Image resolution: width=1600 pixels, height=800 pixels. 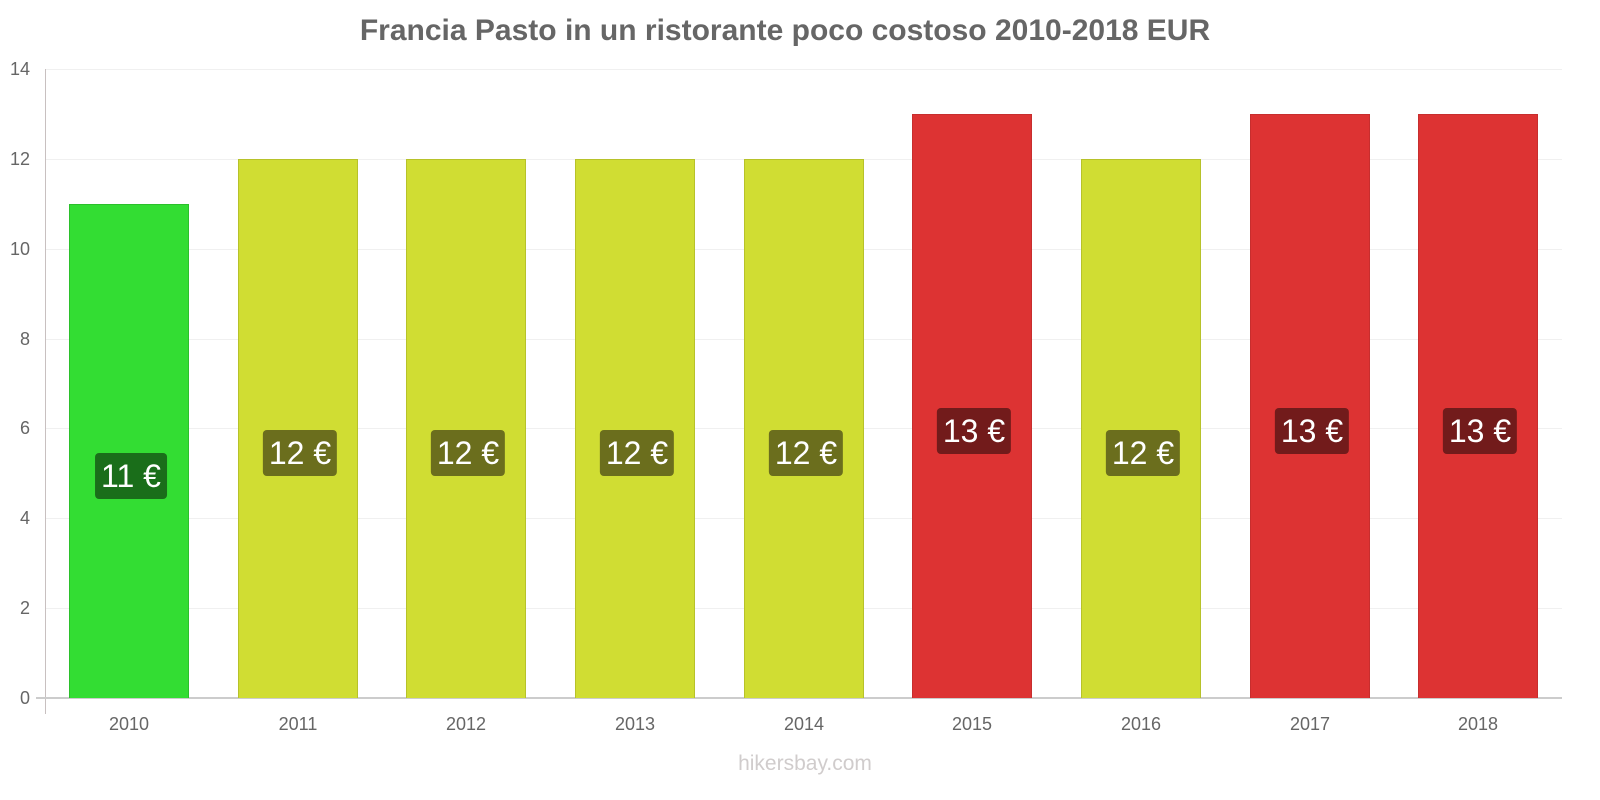 What do you see at coordinates (24, 518) in the screenshot?
I see `y-tick-label: 4` at bounding box center [24, 518].